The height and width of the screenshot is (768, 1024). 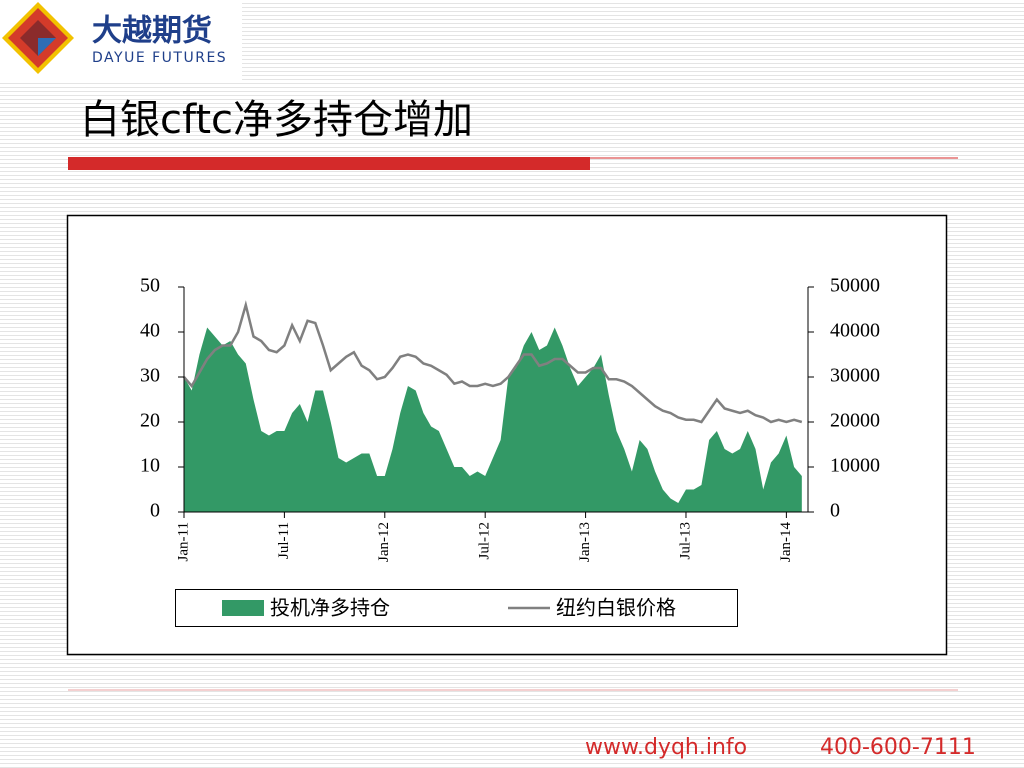 What do you see at coordinates (616, 608) in the screenshot?
I see `legend-label: 纽约白银价格` at bounding box center [616, 608].